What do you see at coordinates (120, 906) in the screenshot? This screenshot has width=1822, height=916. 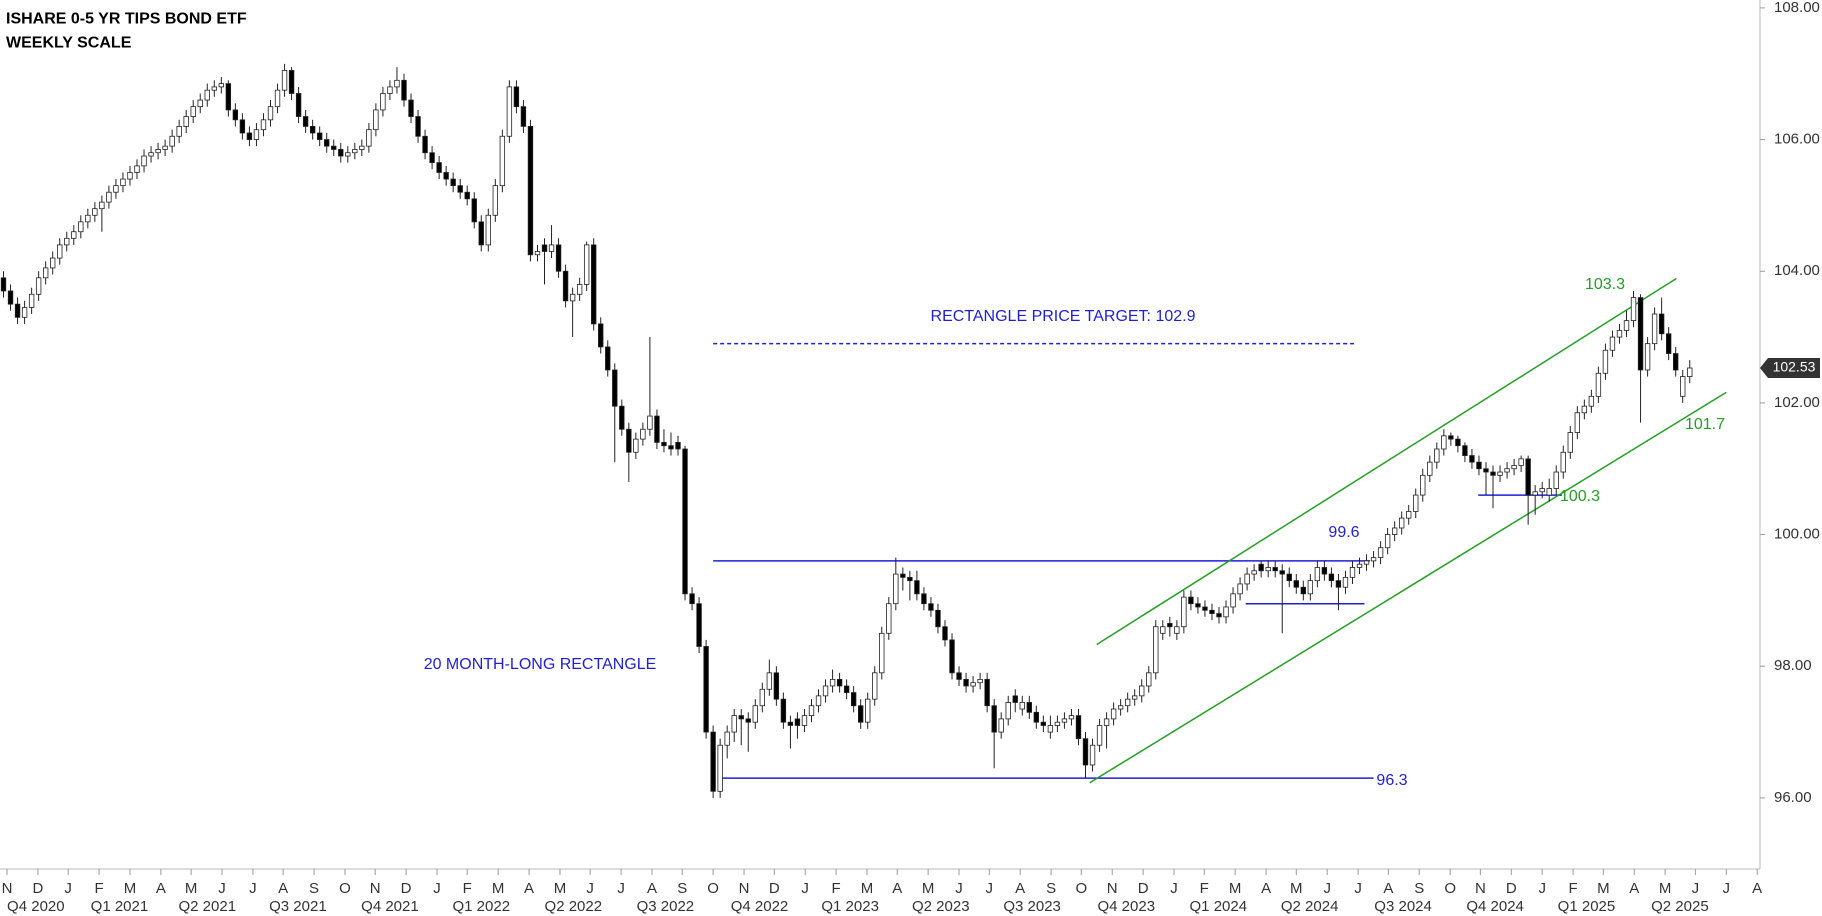 I see `quarter-label: Q1 2021` at bounding box center [120, 906].